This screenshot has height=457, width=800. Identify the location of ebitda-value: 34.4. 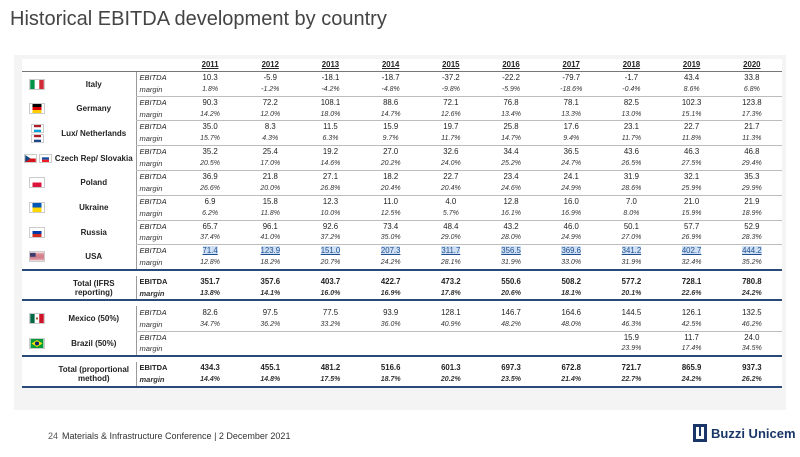
(511, 152).